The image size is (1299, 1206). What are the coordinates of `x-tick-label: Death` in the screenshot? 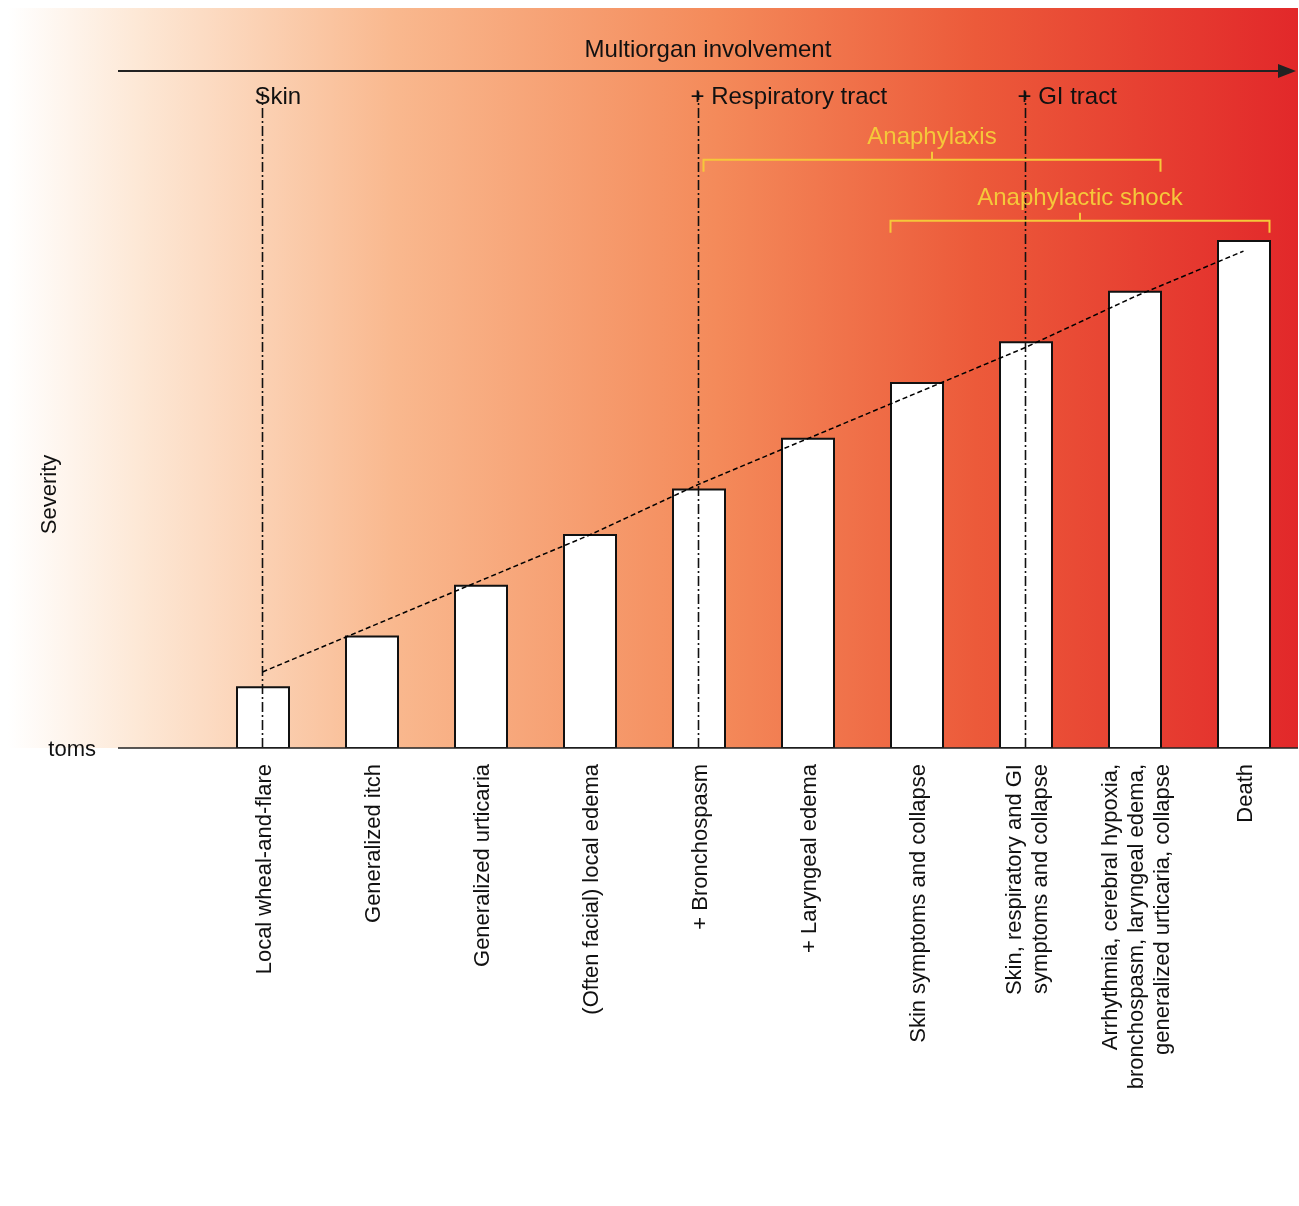 It's located at (1244, 793).